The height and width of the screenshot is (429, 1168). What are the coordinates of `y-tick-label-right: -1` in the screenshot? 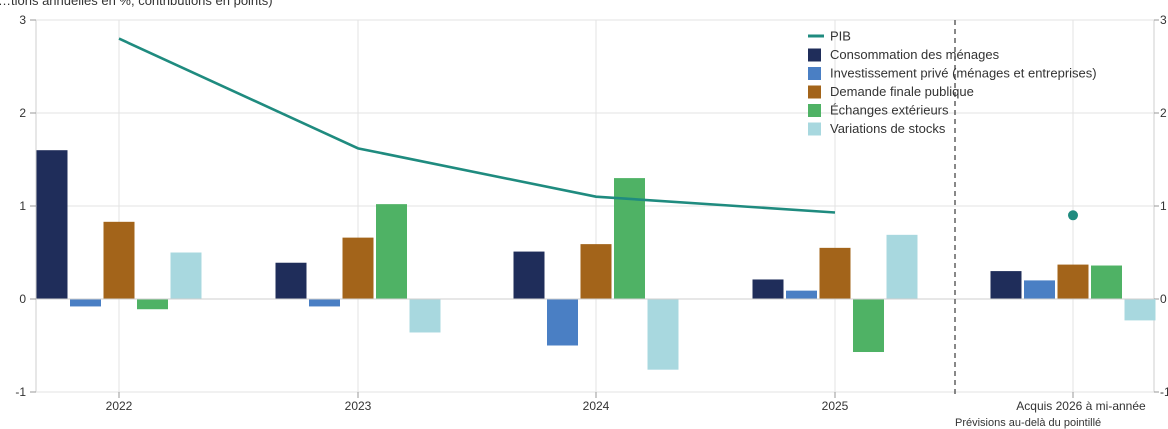 It's located at (1164, 392).